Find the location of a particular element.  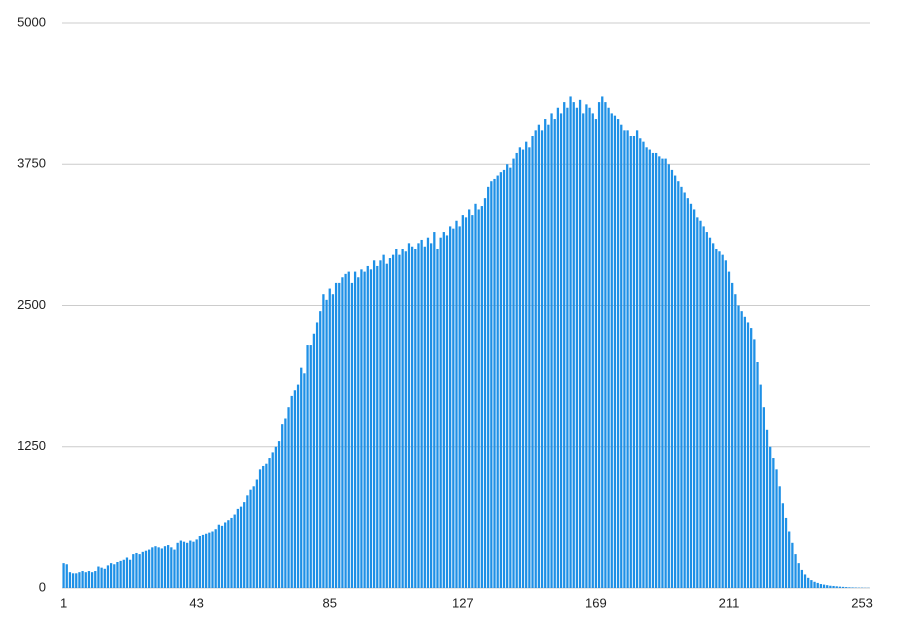

x-tick-label: 253 is located at coordinates (862, 602).